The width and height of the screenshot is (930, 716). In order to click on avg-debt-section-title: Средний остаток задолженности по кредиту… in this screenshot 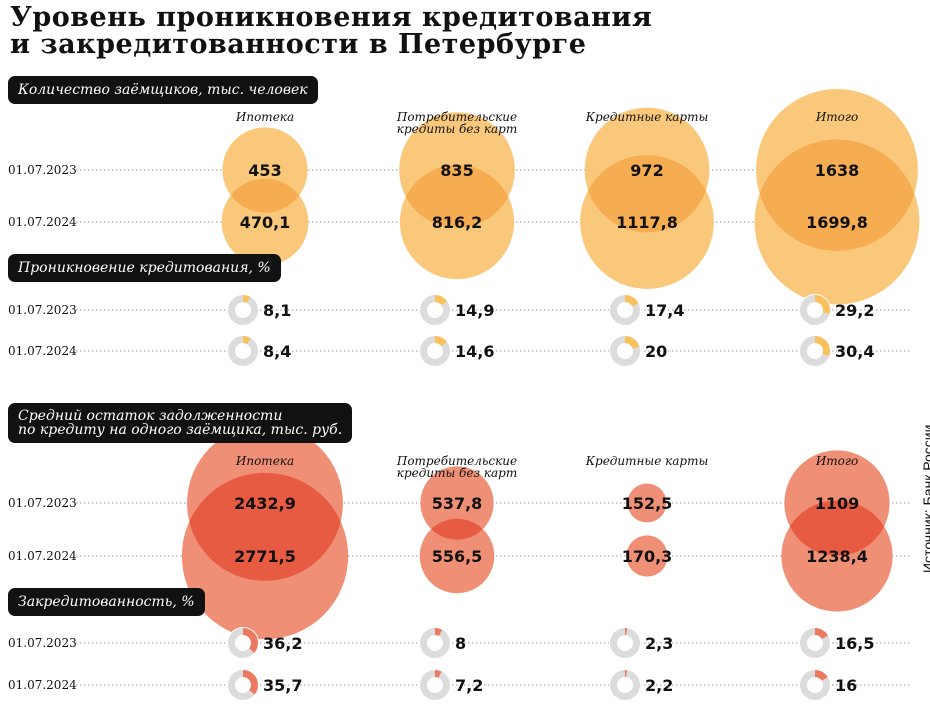, I will do `click(180, 423)`.